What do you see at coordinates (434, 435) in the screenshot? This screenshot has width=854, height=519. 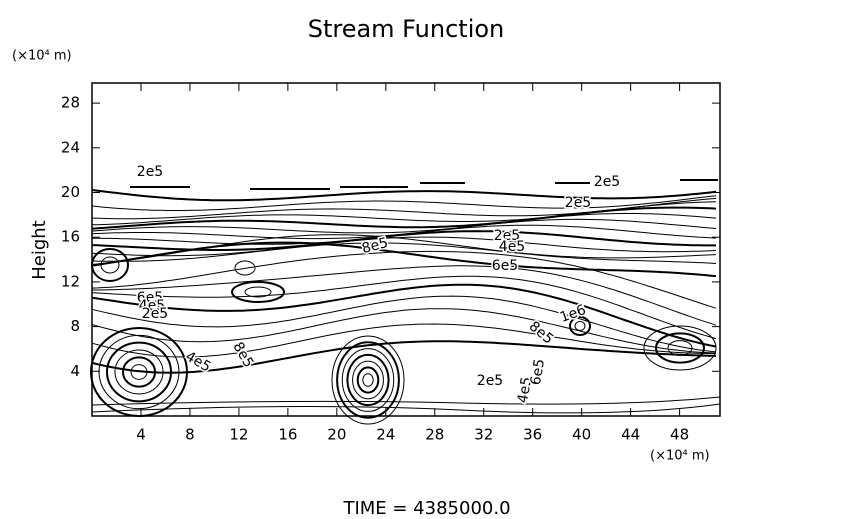 I see `x-tick-label: 28` at bounding box center [434, 435].